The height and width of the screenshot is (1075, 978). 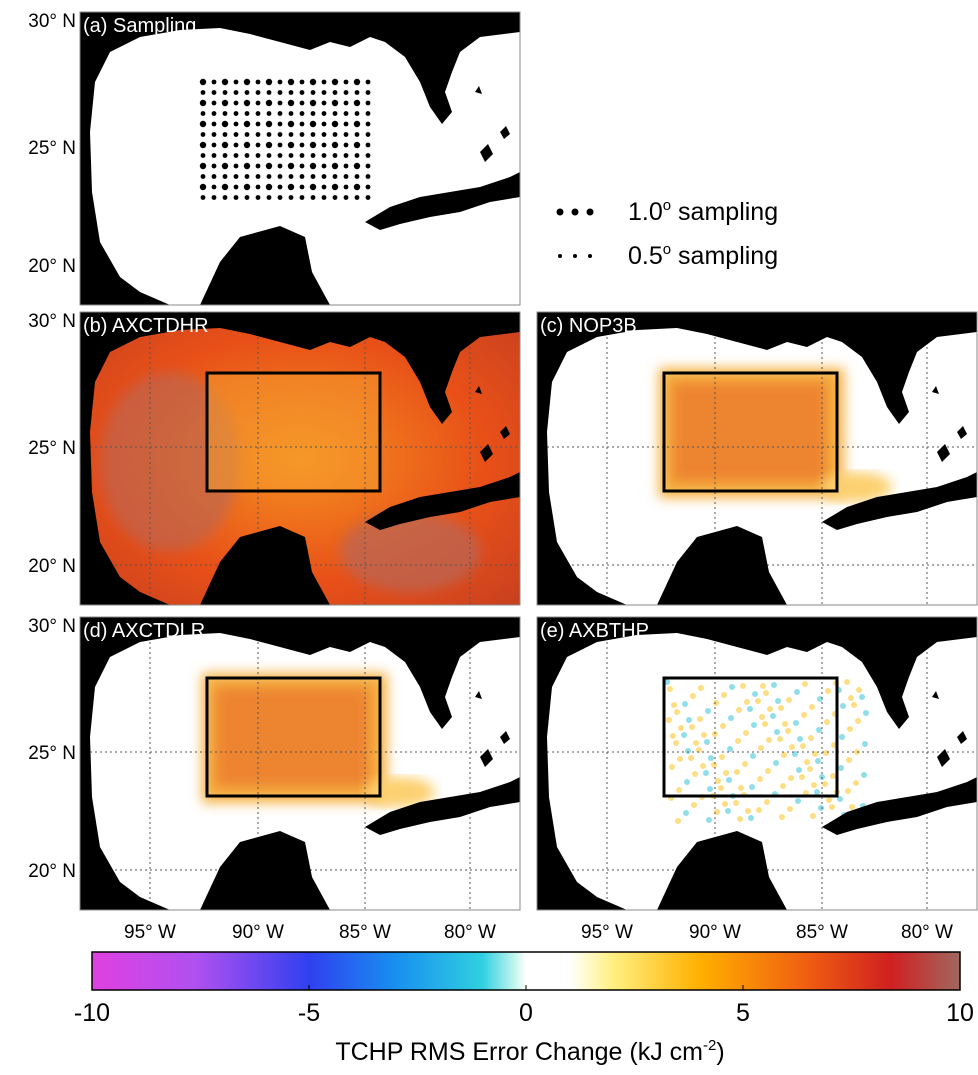 I want to click on colorbar-title-sup: -2, so click(x=709, y=1045).